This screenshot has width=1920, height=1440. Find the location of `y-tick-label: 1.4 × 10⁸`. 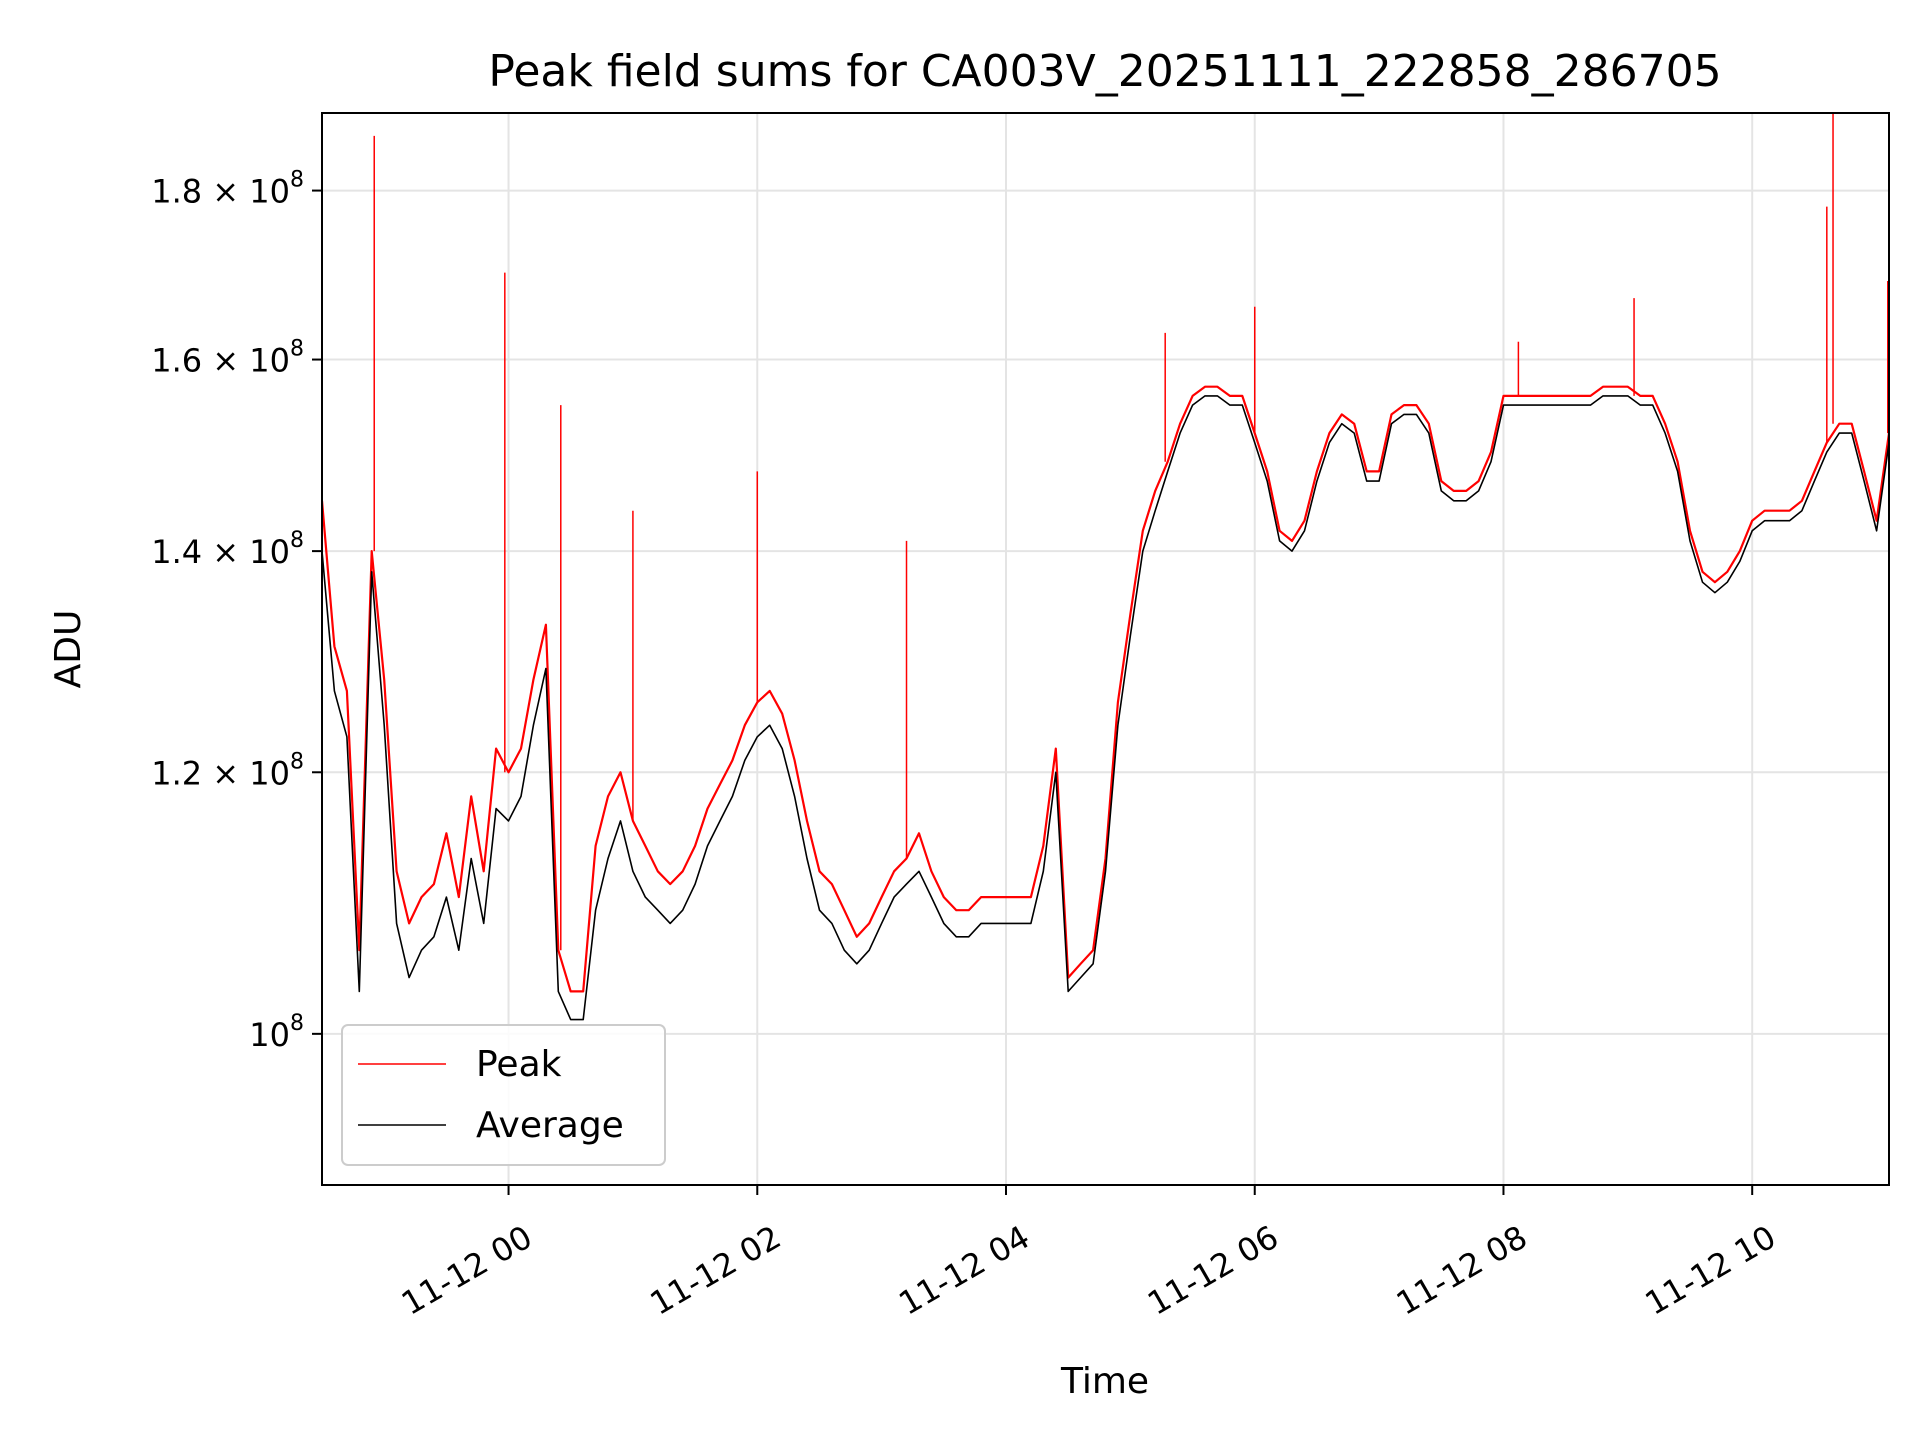

y-tick-label: 1.4 × 10⁸ is located at coordinates (227, 549).